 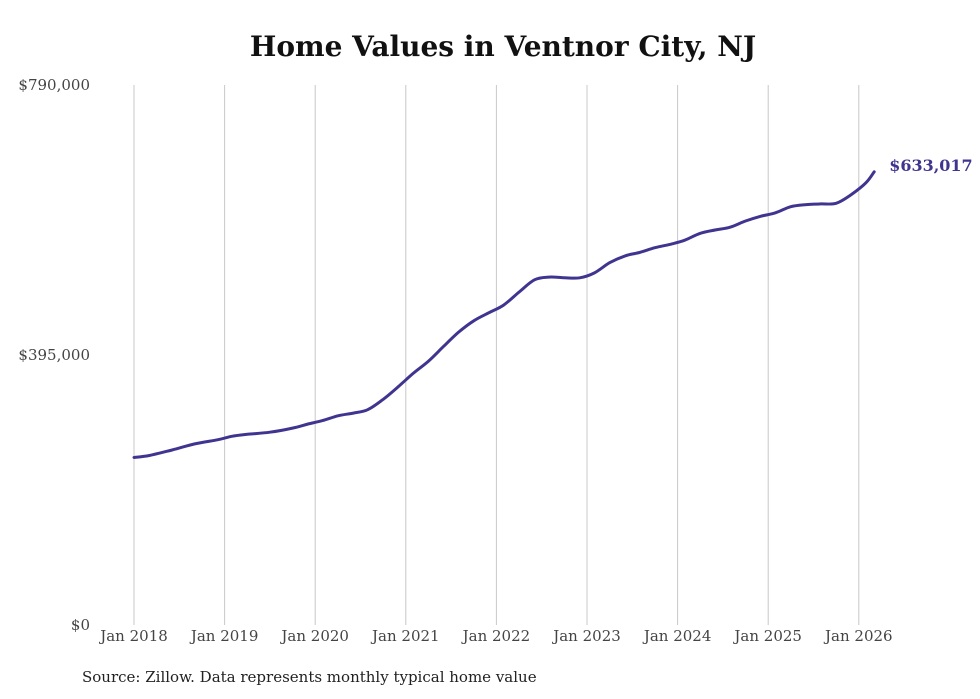 I want to click on x-tick-label-4: Jan 2022, so click(x=496, y=636).